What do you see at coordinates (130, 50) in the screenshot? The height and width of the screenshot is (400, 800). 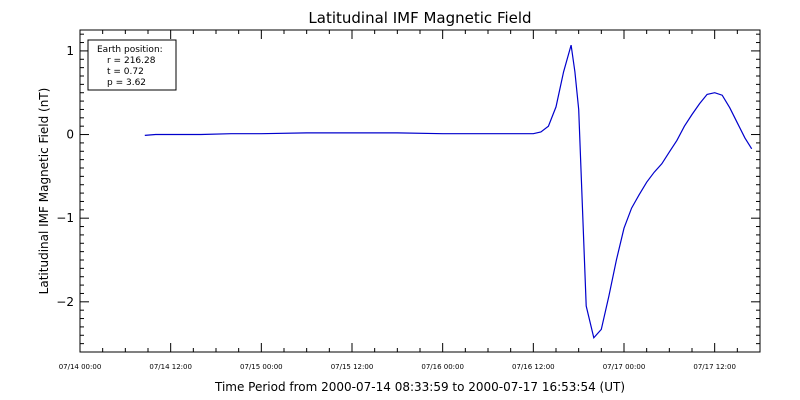 I see `legend-entry: Earth position:` at bounding box center [130, 50].